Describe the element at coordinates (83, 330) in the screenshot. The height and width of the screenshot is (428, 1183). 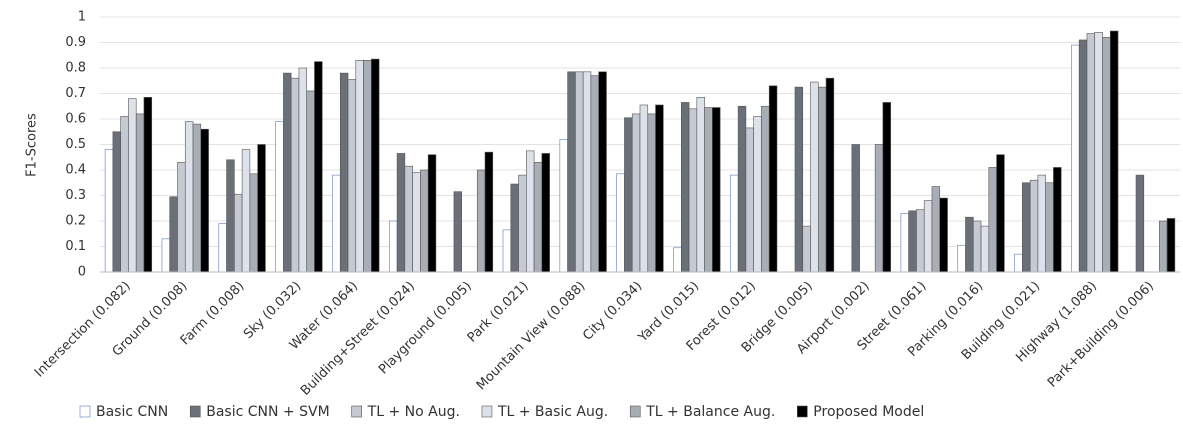
I see `x-tick-label: Intersection (0.082)` at that location.